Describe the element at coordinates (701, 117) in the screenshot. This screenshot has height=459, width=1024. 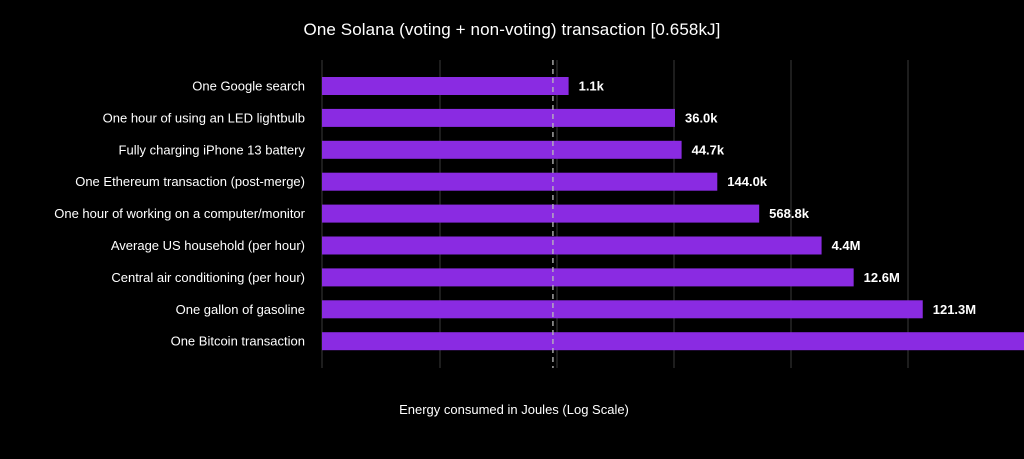
I see `value-label: 36.0k` at that location.